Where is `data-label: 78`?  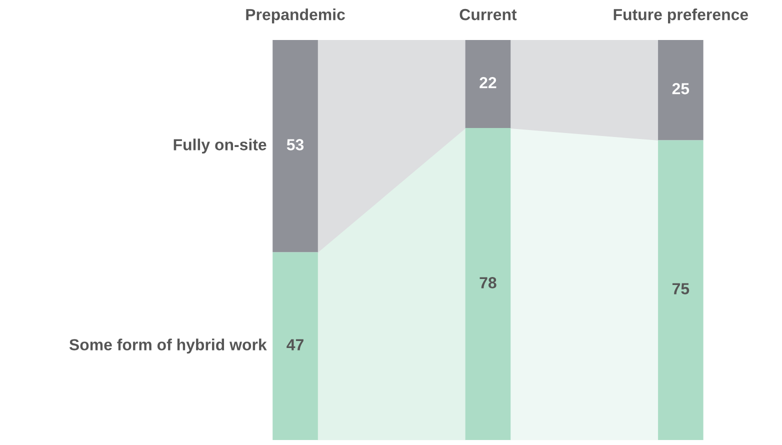 data-label: 78 is located at coordinates (488, 282).